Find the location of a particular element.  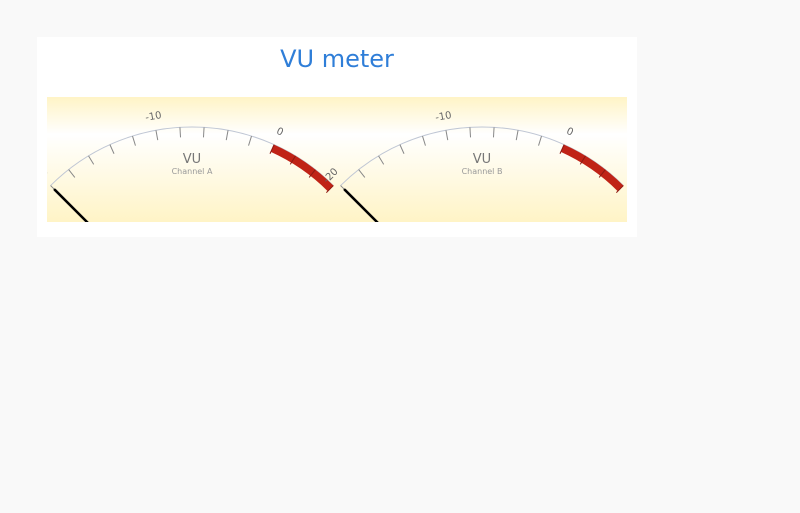

channel-label: Channel B is located at coordinates (482, 171).